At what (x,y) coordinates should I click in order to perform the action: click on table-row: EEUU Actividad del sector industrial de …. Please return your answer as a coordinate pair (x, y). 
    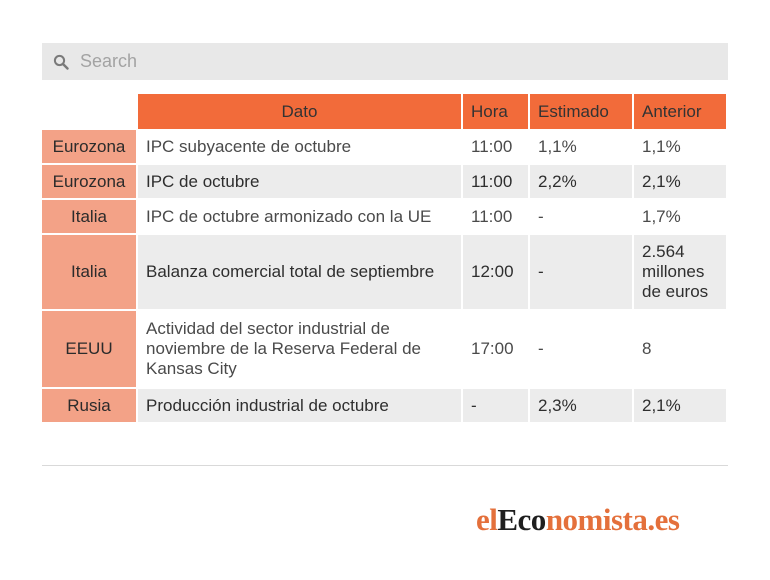
    Looking at the image, I should click on (385, 349).